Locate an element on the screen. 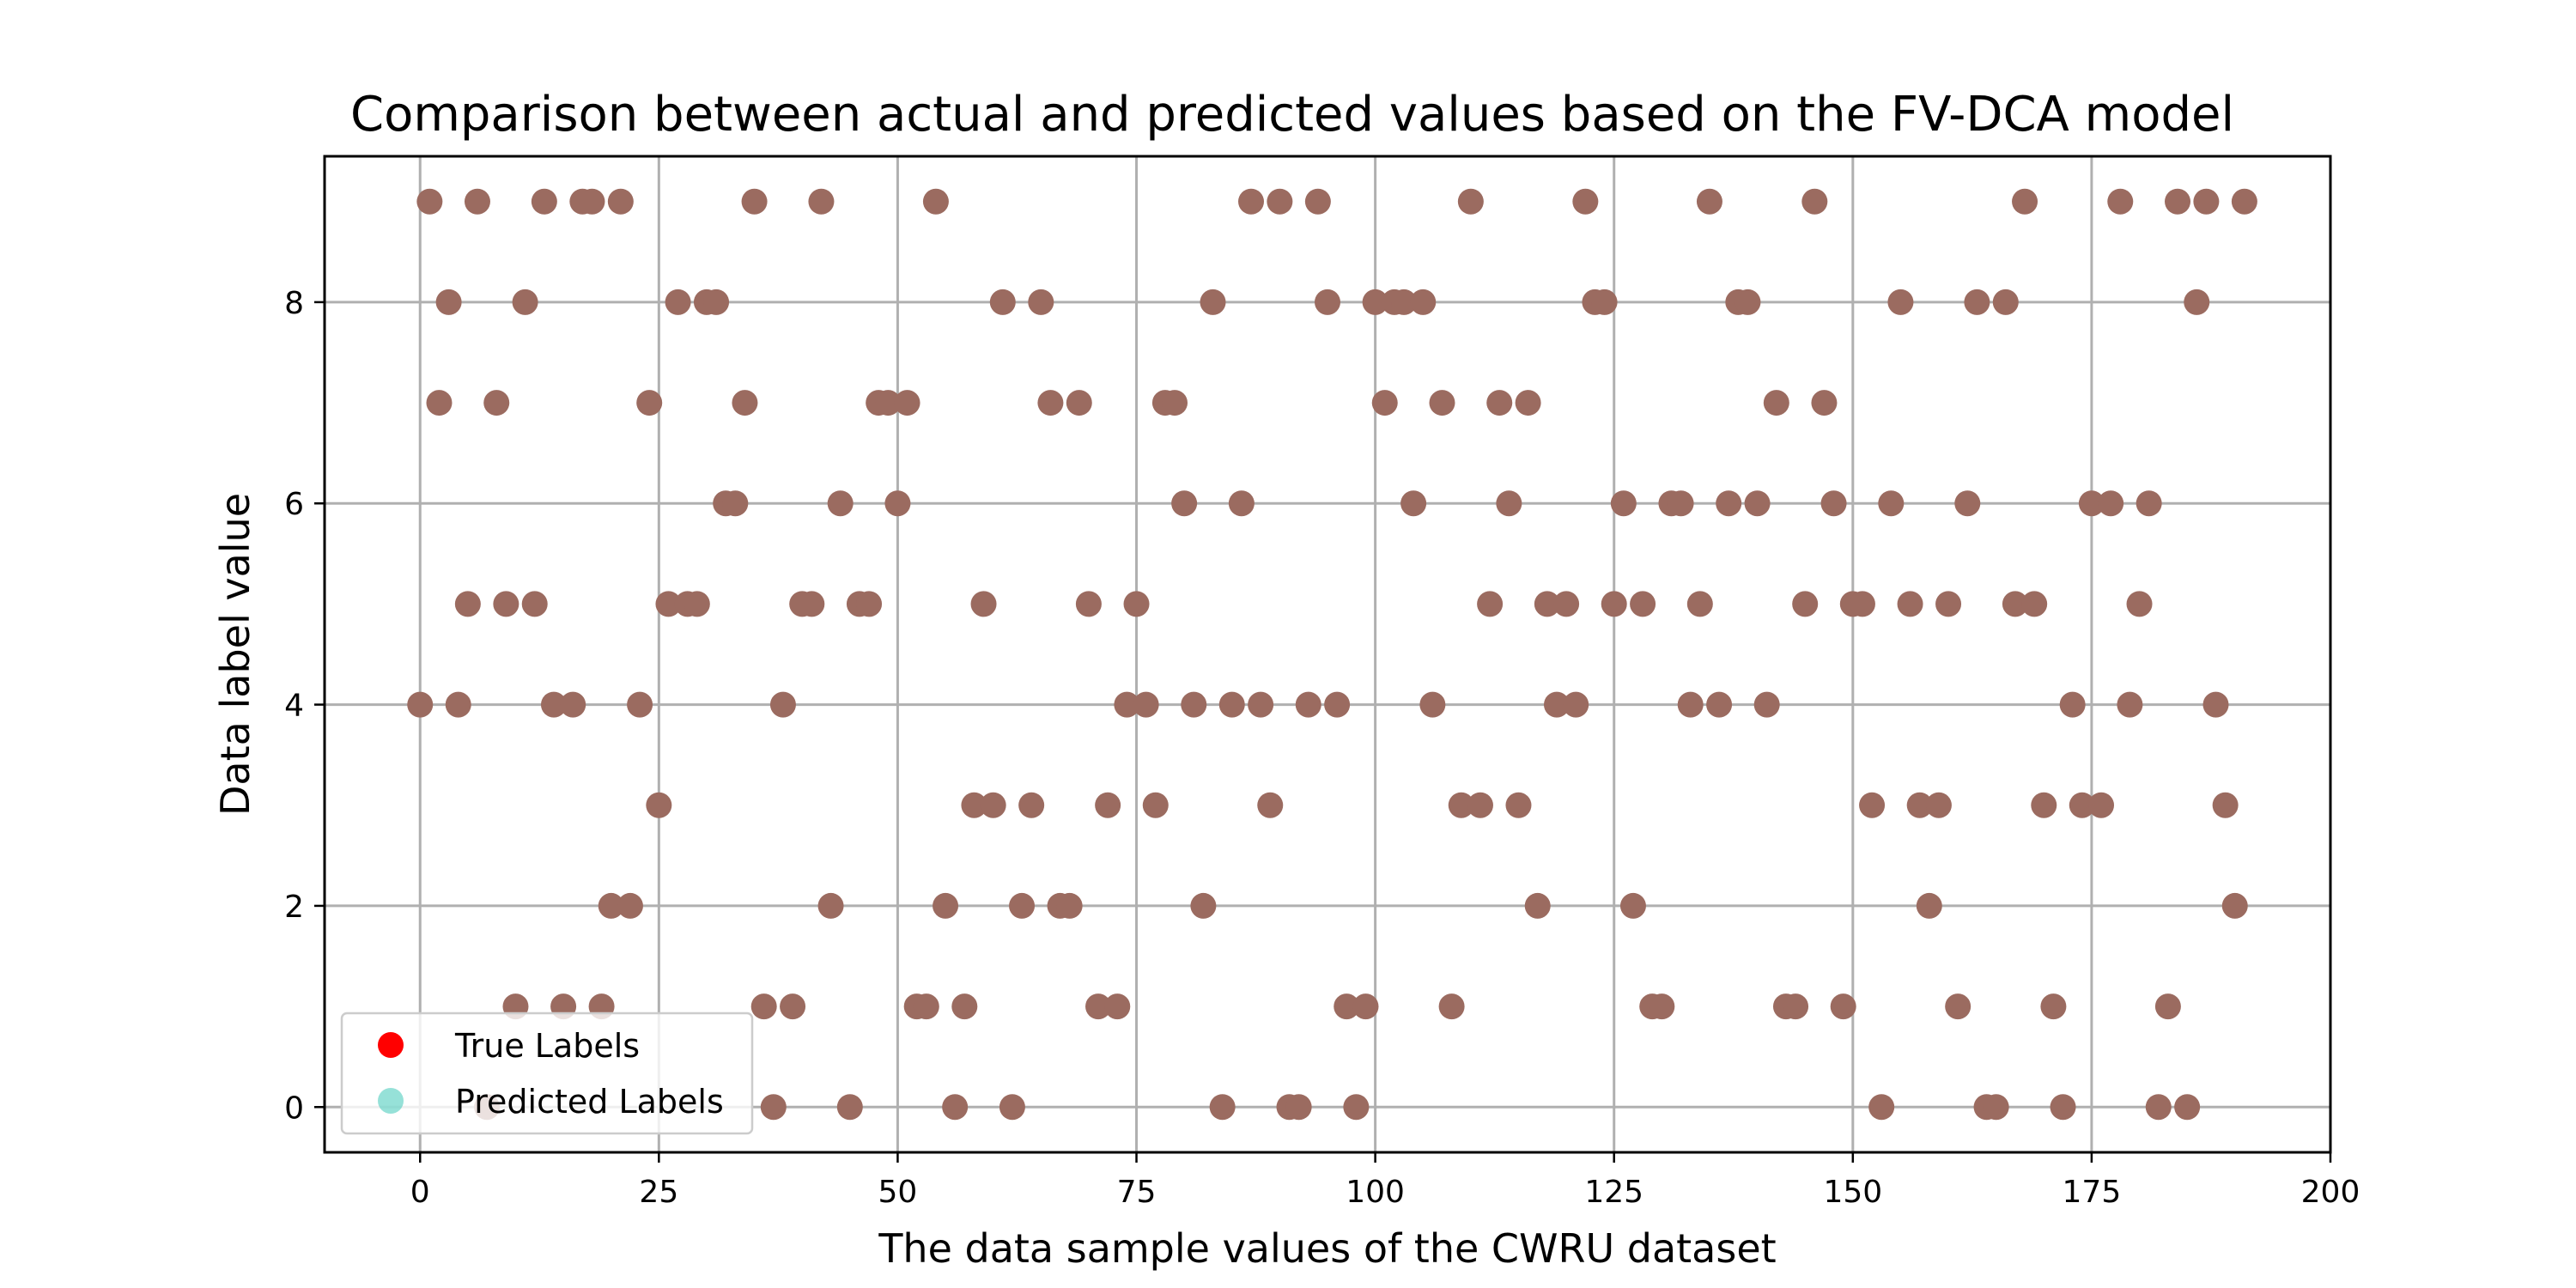 This screenshot has height=1288, width=2576. legend: True Labels Predicted Labels is located at coordinates (547, 1074).